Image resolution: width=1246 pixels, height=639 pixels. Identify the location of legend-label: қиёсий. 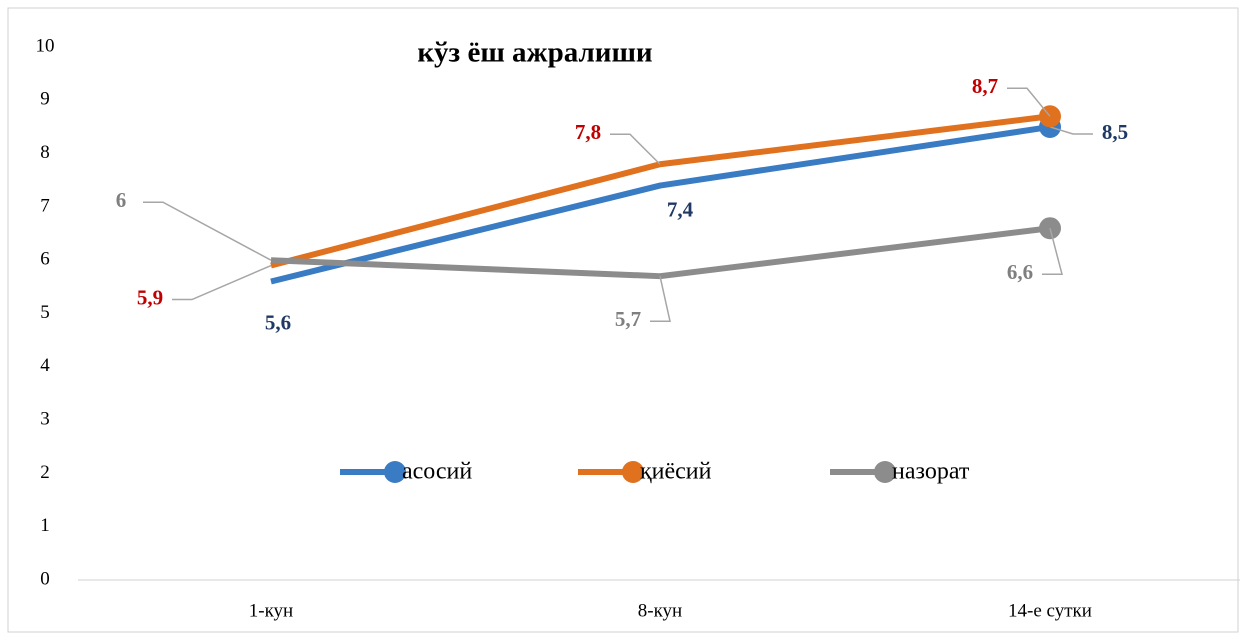
(676, 472).